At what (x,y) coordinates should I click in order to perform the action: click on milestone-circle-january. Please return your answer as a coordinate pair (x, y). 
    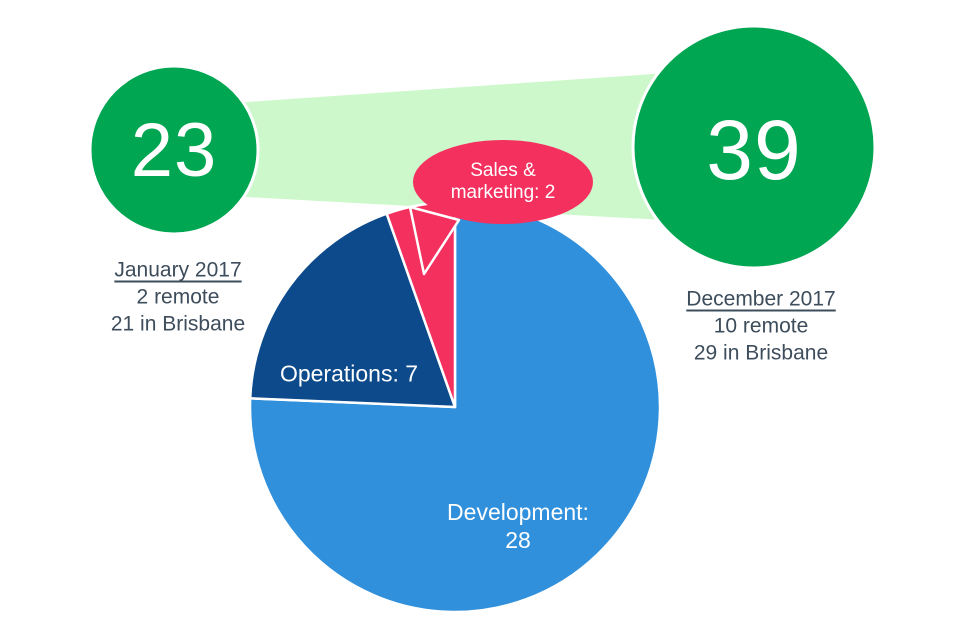
    Looking at the image, I should click on (174, 150).